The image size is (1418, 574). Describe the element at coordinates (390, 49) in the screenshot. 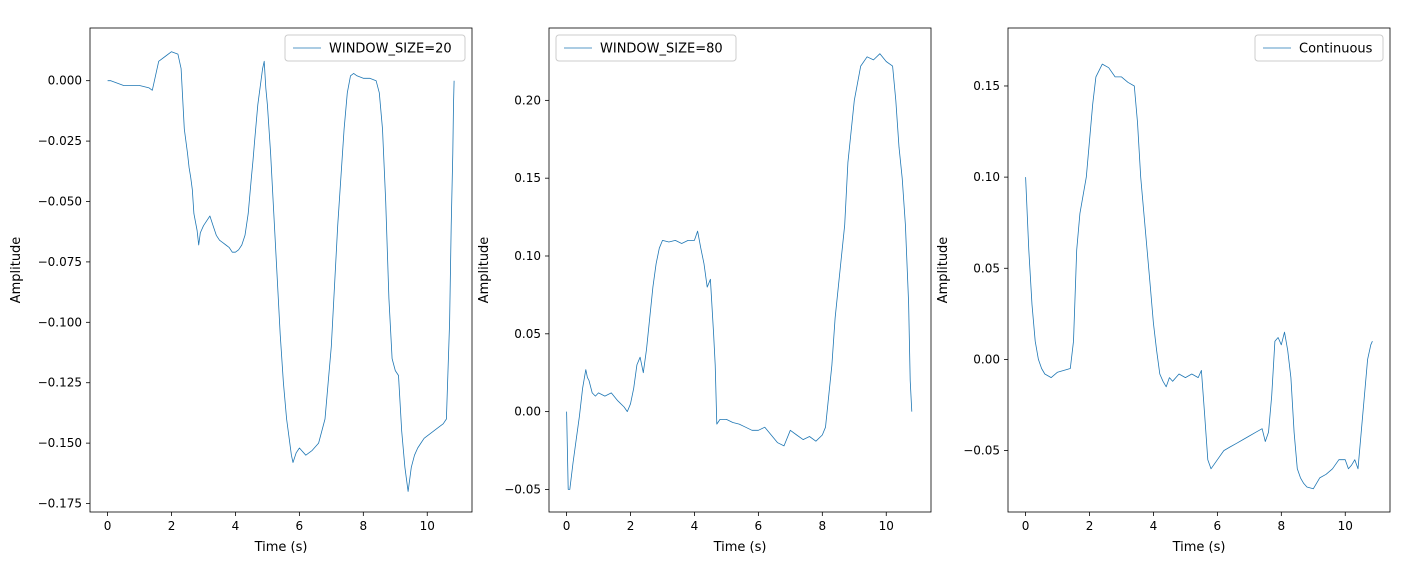

I see `legend-label: WINDOW_SIZE=20` at that location.